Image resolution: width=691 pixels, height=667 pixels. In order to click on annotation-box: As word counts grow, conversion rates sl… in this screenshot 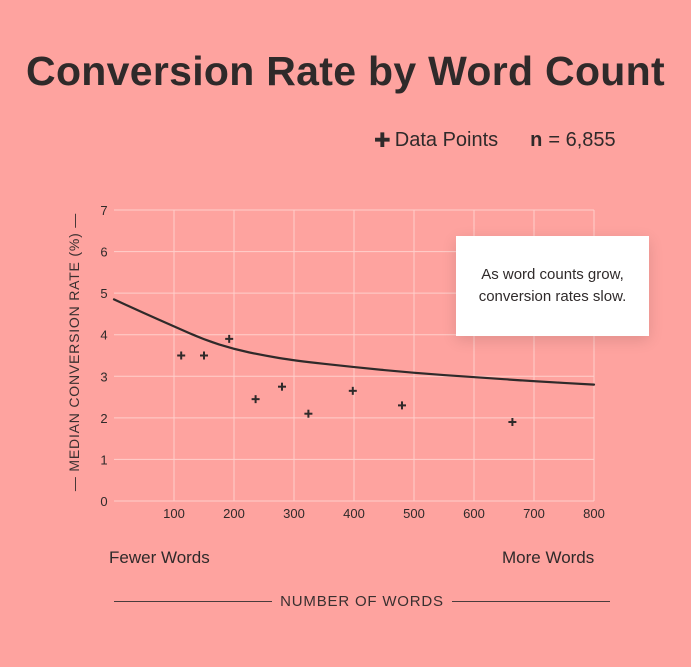, I will do `click(552, 286)`.